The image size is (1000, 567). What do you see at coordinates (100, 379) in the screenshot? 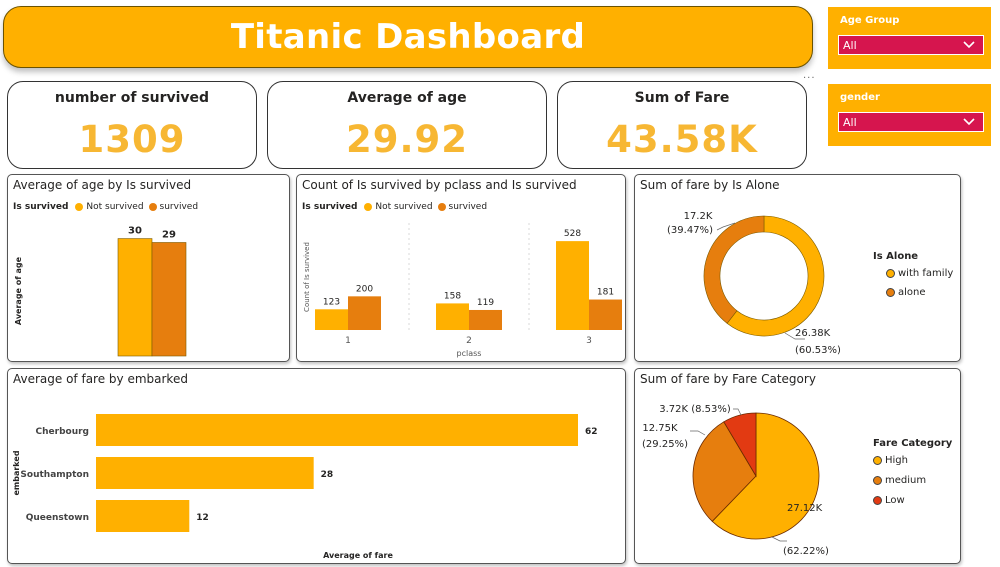
I see `chart-title: Average of fare by embarked` at bounding box center [100, 379].